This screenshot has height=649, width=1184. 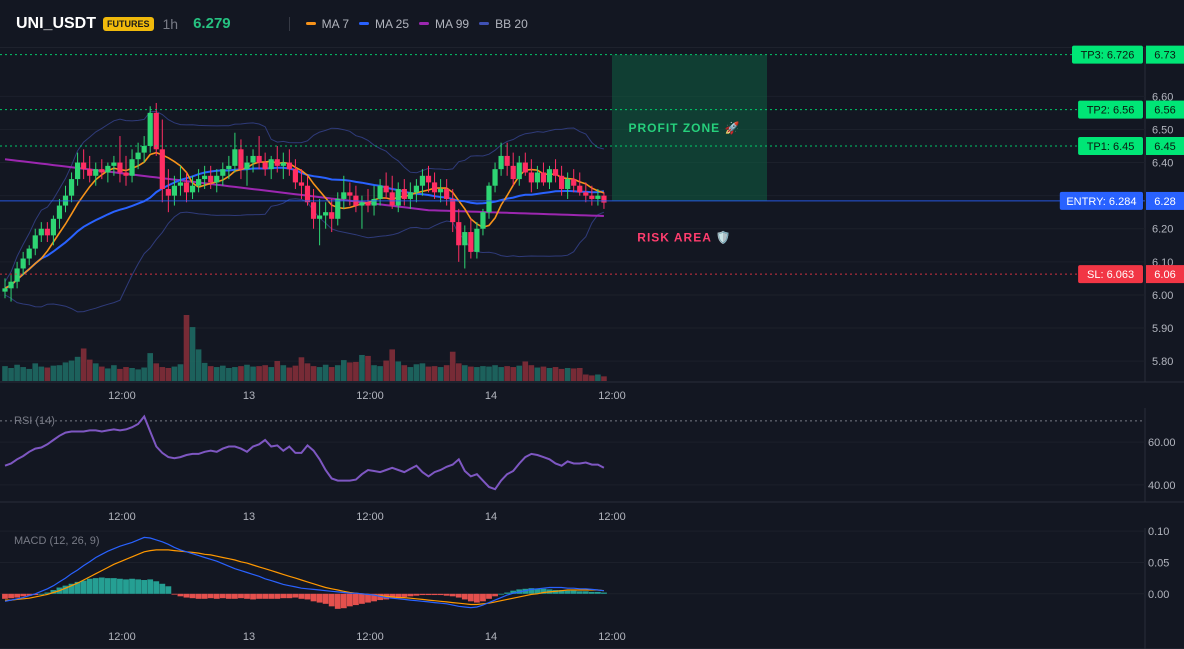 I want to click on entry-axis-value: 6.28, so click(x=1164, y=202).